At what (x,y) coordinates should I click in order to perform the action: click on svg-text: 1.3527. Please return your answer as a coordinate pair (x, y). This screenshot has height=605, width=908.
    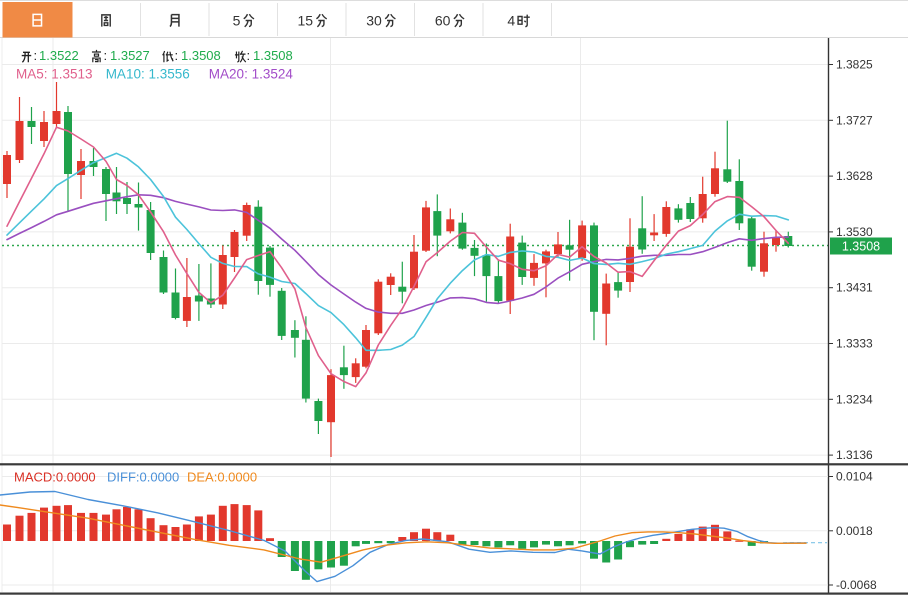
    Looking at the image, I should click on (130, 55).